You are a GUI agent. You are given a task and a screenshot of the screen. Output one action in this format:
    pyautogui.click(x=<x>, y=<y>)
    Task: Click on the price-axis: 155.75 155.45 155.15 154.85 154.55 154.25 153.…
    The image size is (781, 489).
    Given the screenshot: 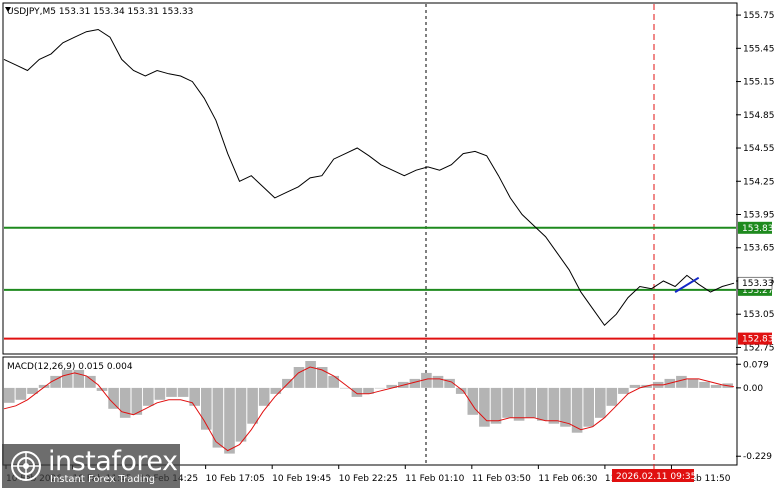 What is the action you would take?
    pyautogui.click(x=755, y=182)
    